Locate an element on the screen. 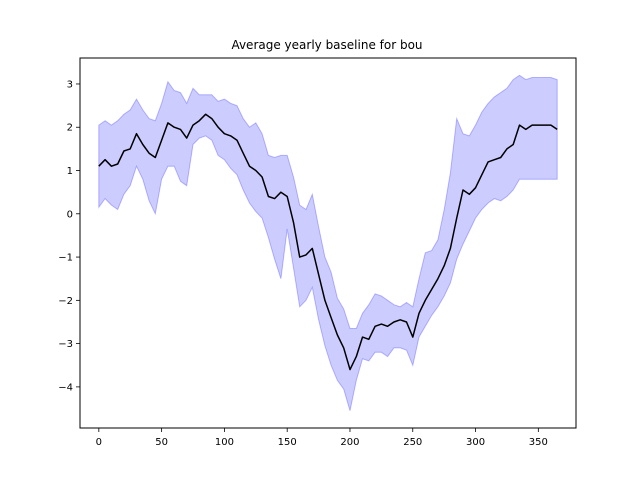 This screenshot has height=480, width=640. x-tick-label: 0 is located at coordinates (99, 442).